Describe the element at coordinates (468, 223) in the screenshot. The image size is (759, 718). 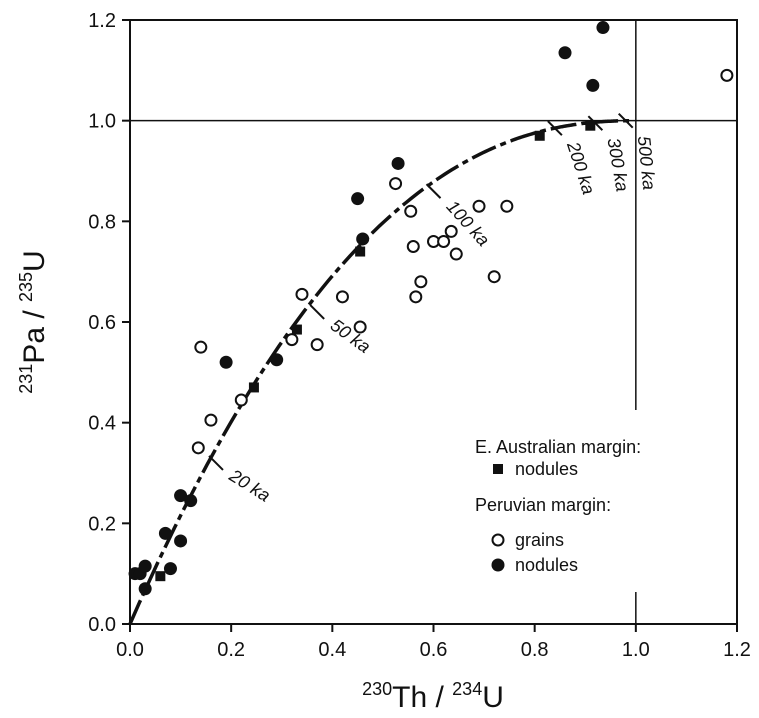
I see `age-label: 100 ka` at that location.